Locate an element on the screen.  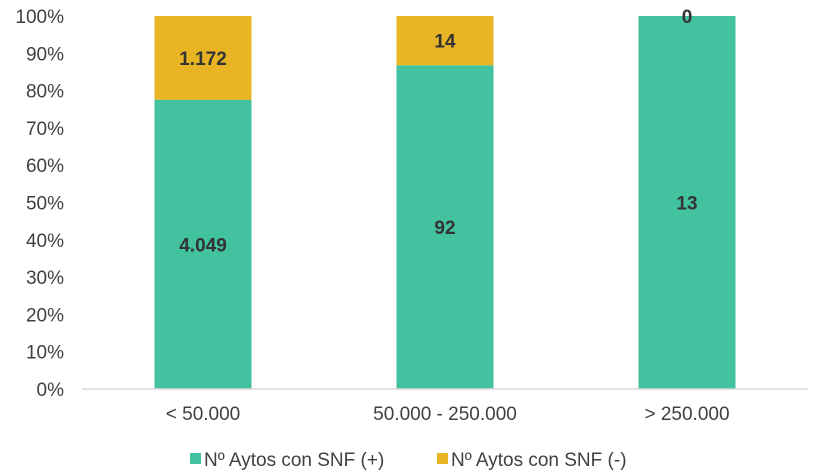
y-axis-tick-labels: 0% 10% 20% 30% 40% 50% 60% 70% 80% 90% 100% is located at coordinates (39, 204).